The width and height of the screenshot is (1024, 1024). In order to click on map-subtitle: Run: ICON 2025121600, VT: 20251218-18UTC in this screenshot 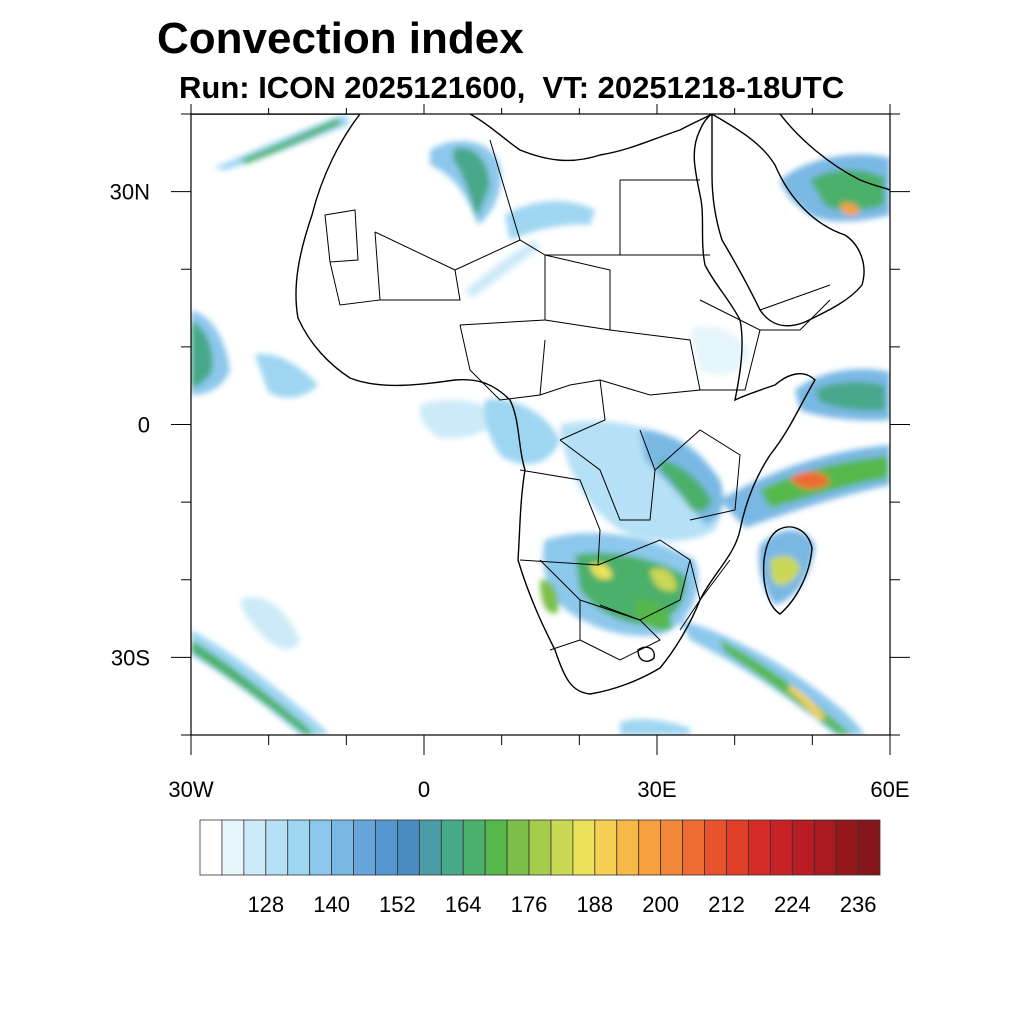, I will do `click(512, 87)`.